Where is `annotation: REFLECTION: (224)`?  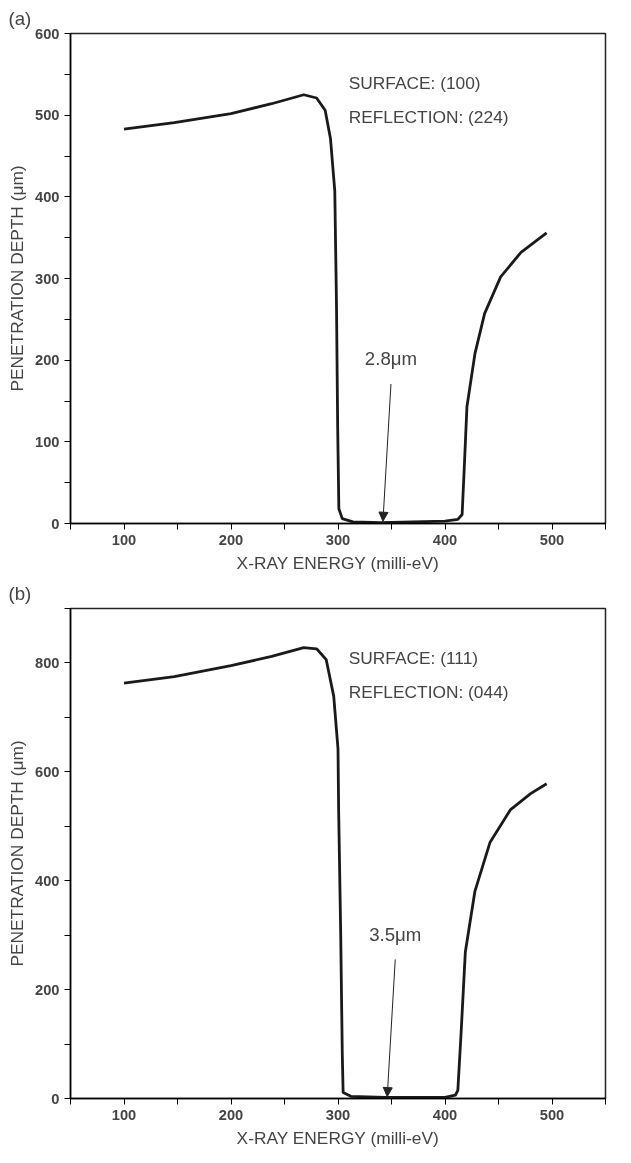
annotation: REFLECTION: (224) is located at coordinates (428, 116).